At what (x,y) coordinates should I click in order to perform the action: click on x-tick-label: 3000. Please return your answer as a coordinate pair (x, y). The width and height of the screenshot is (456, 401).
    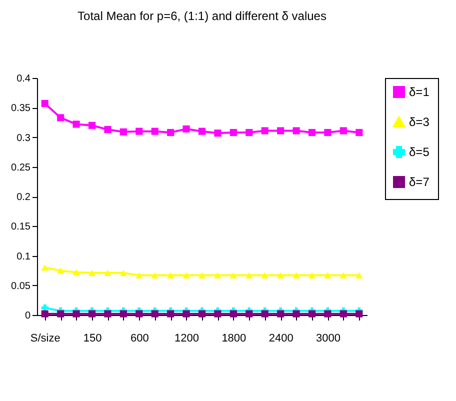
    Looking at the image, I should click on (328, 338).